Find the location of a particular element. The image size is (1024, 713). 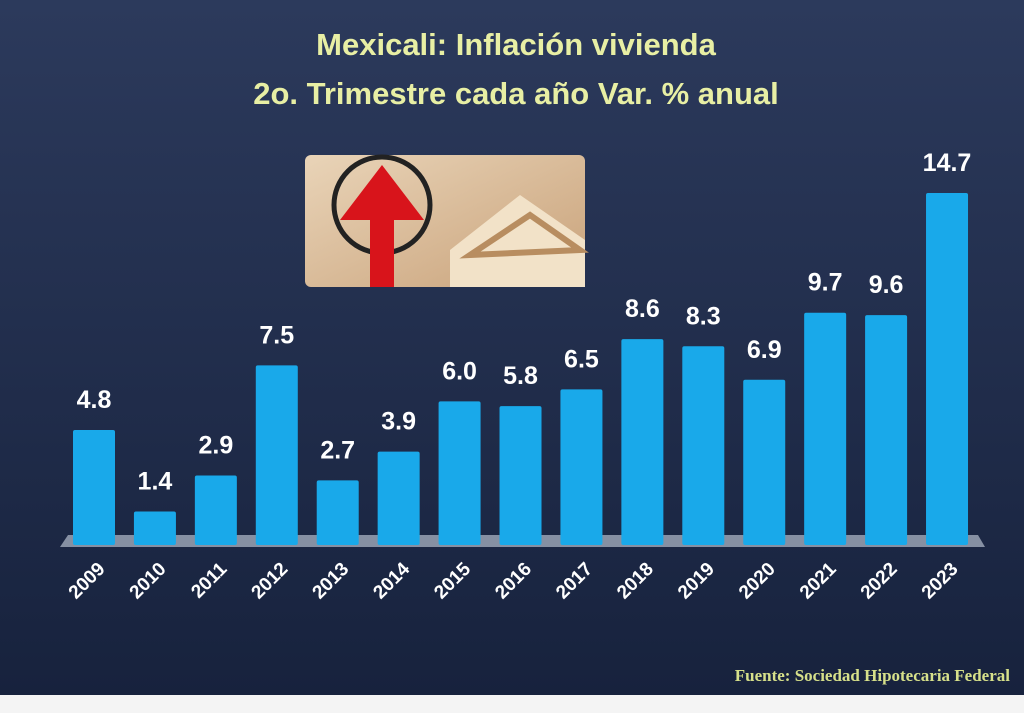

data-label: 3.9 is located at coordinates (398, 422).